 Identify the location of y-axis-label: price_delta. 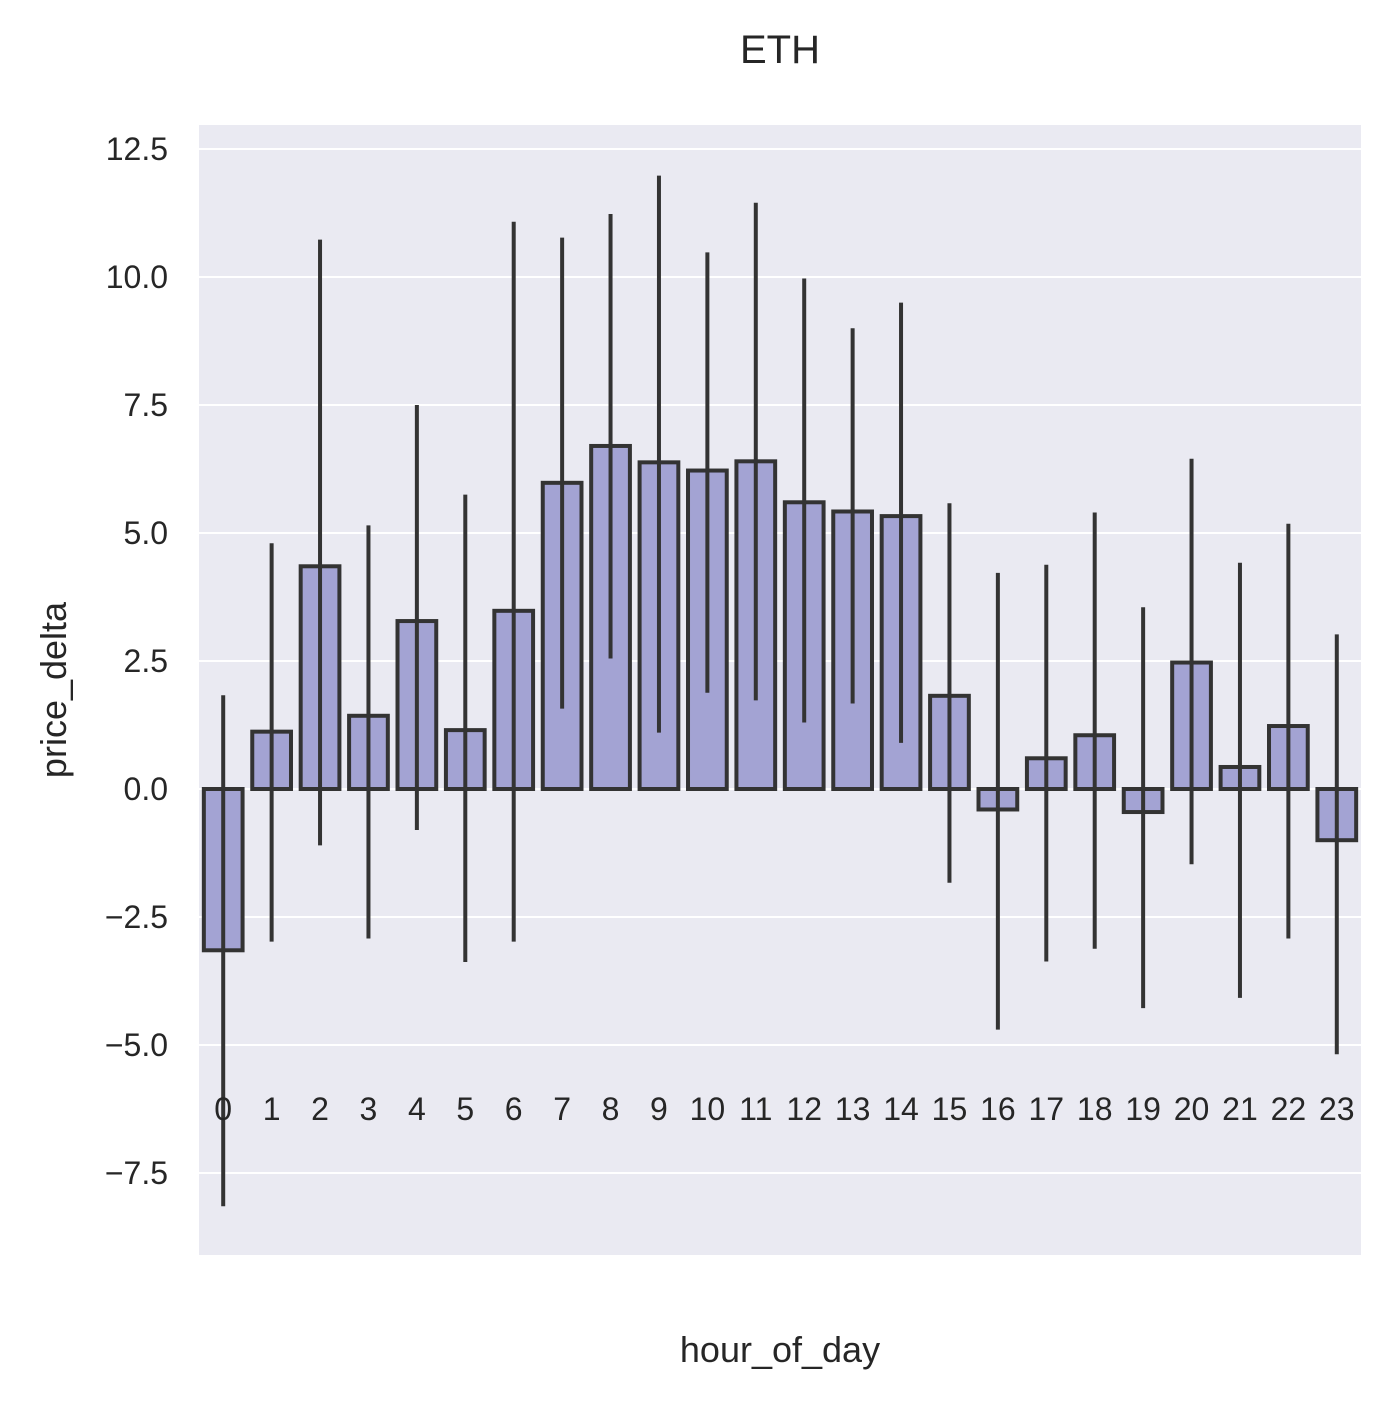
(53, 689).